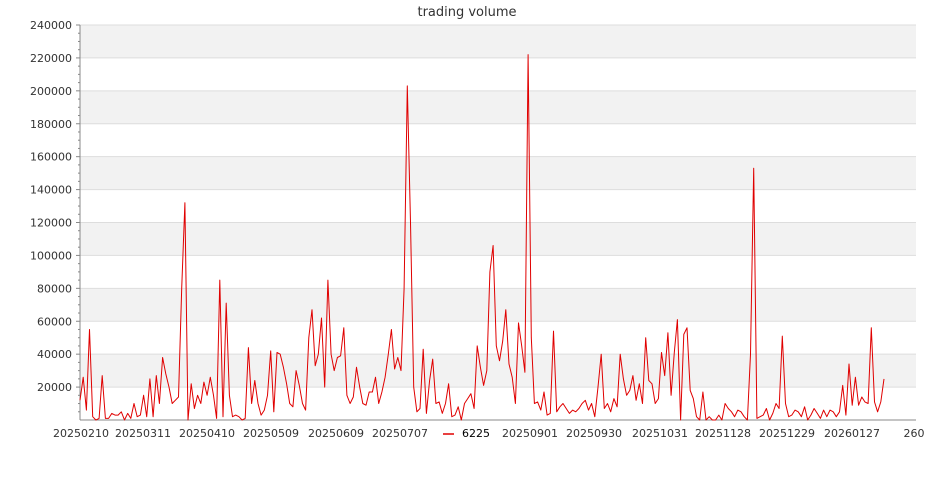  What do you see at coordinates (51, 91) in the screenshot?
I see `y-tick-label: 200000` at bounding box center [51, 91].